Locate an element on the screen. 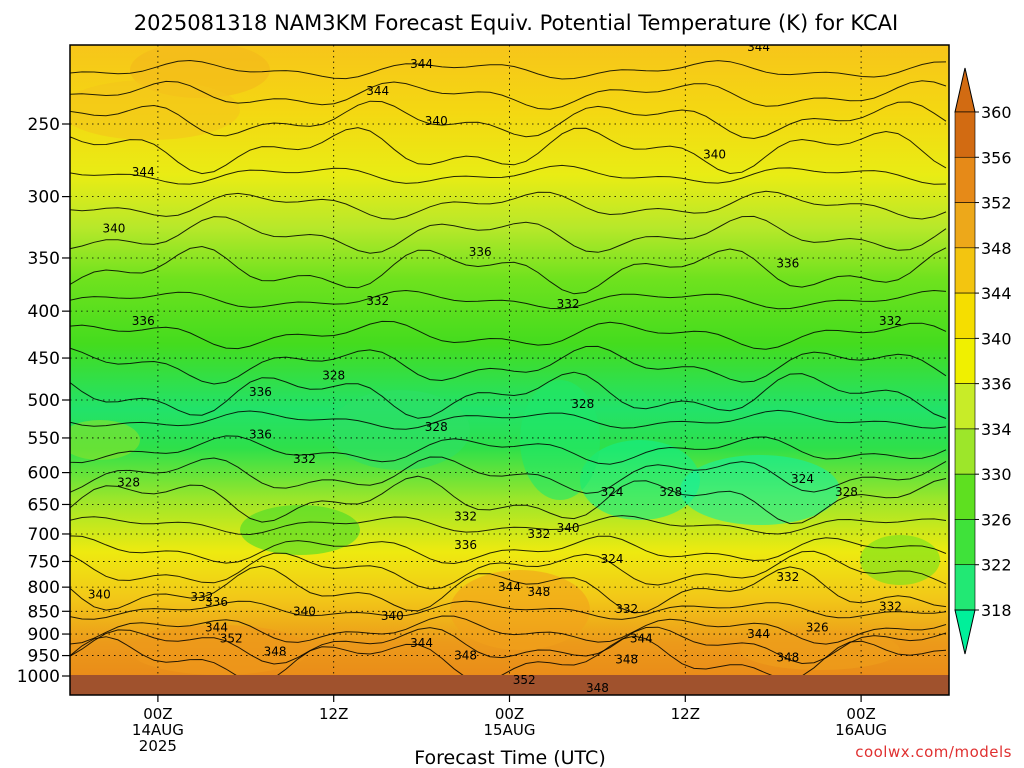 Image resolution: width=1024 pixels, height=768 pixels. y-tick-label: 400 is located at coordinates (44, 312).